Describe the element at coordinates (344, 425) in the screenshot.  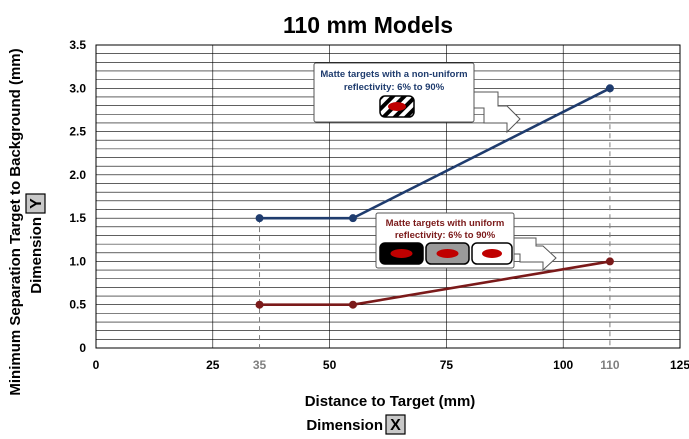
I see `x-axis-dimension-prefix: Dimension` at that location.